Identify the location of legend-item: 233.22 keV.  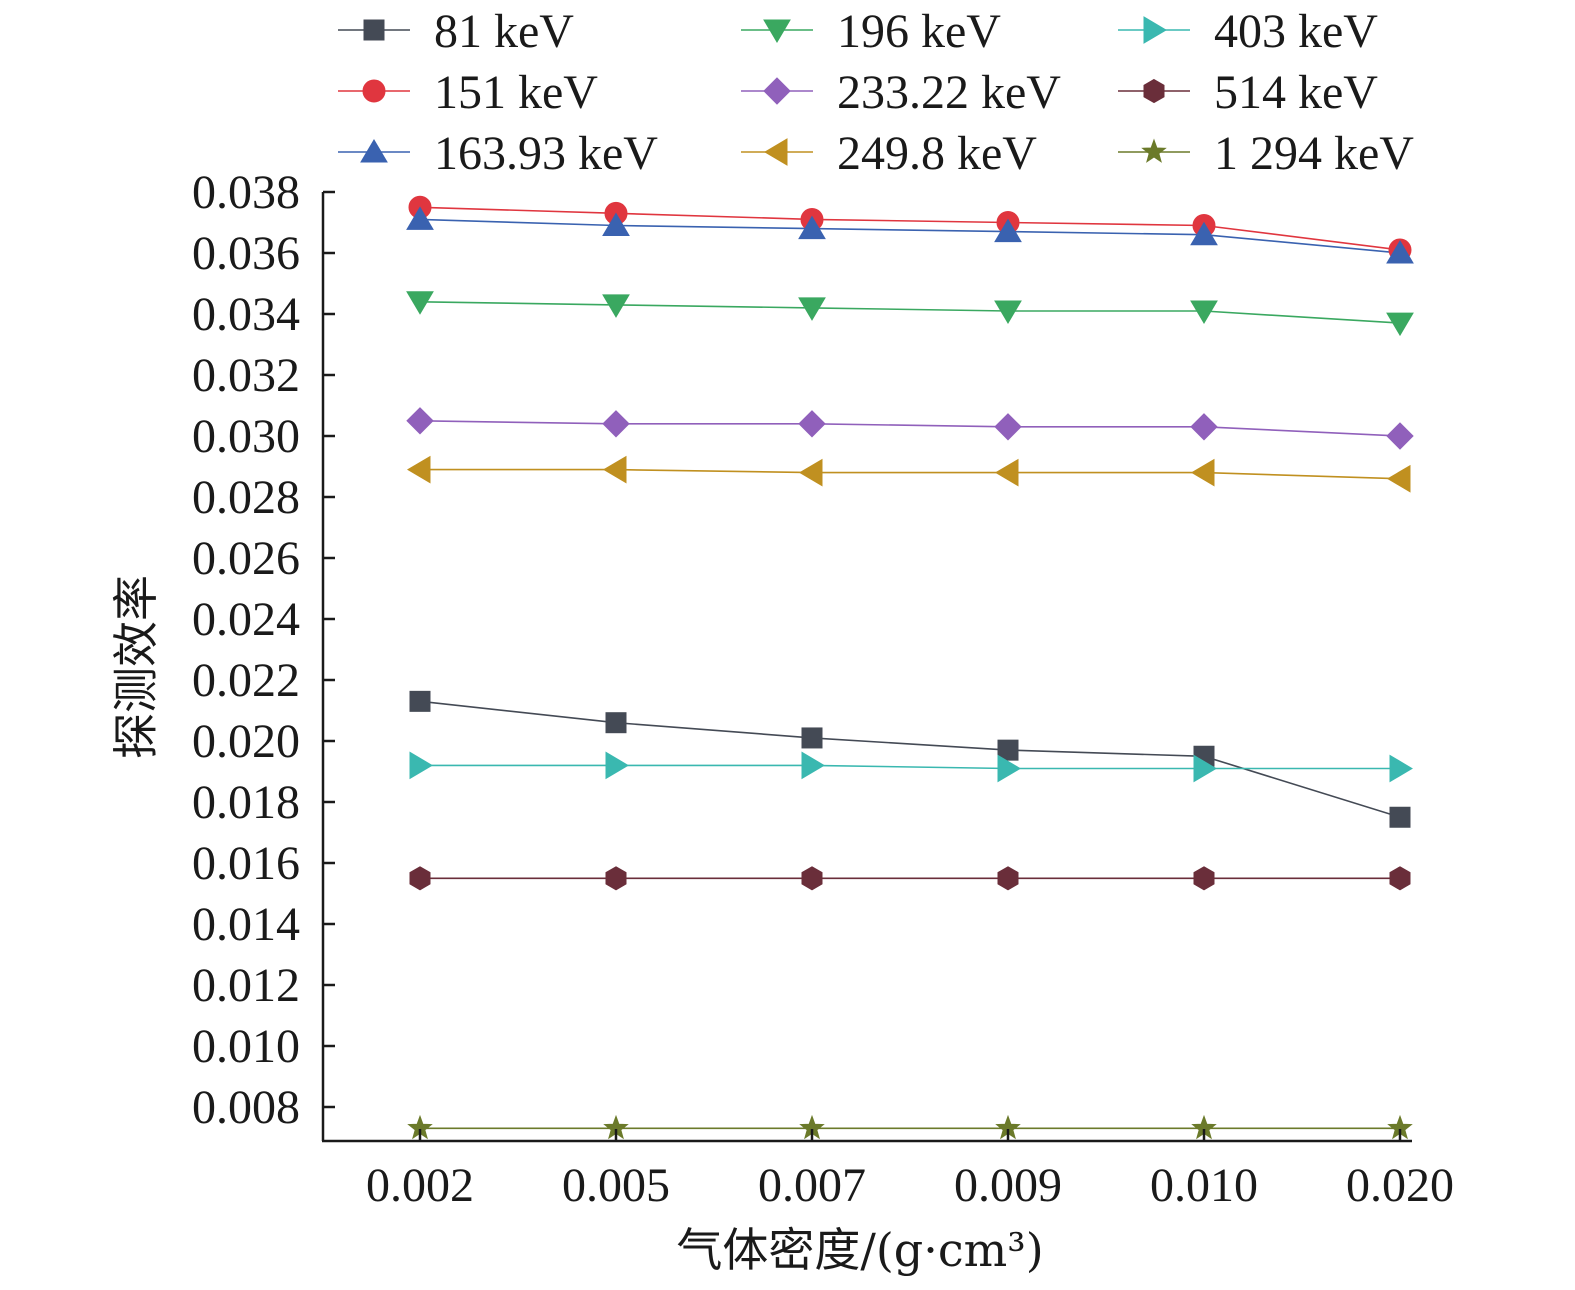
(901, 92).